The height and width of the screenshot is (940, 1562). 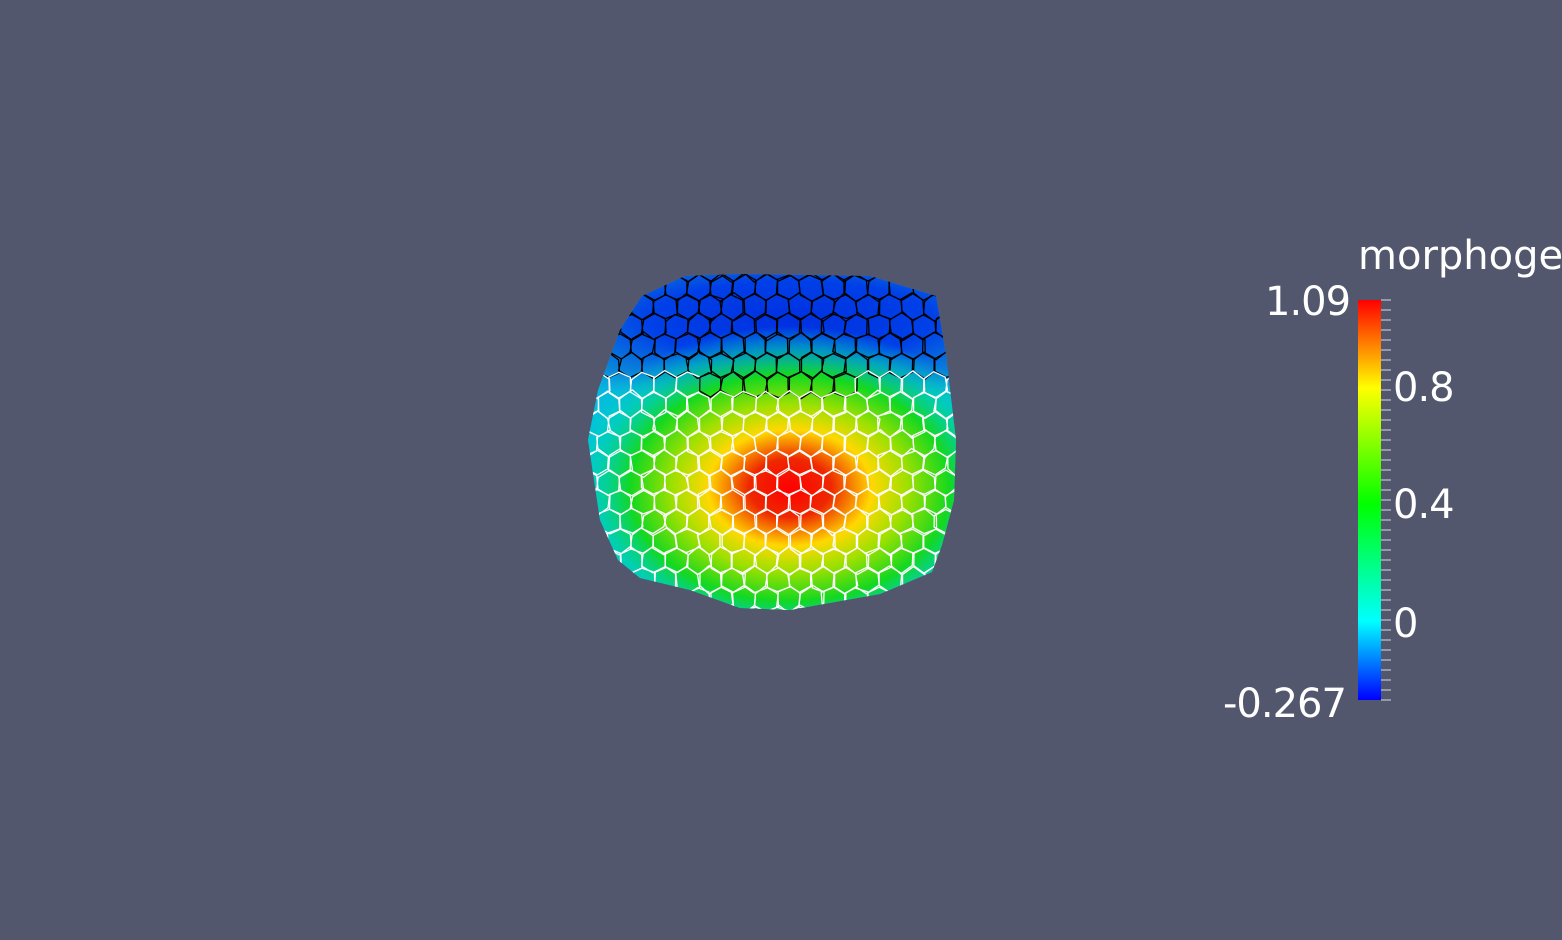 What do you see at coordinates (1424, 388) in the screenshot?
I see `colorbar-tick-label-0-8: 0.8` at bounding box center [1424, 388].